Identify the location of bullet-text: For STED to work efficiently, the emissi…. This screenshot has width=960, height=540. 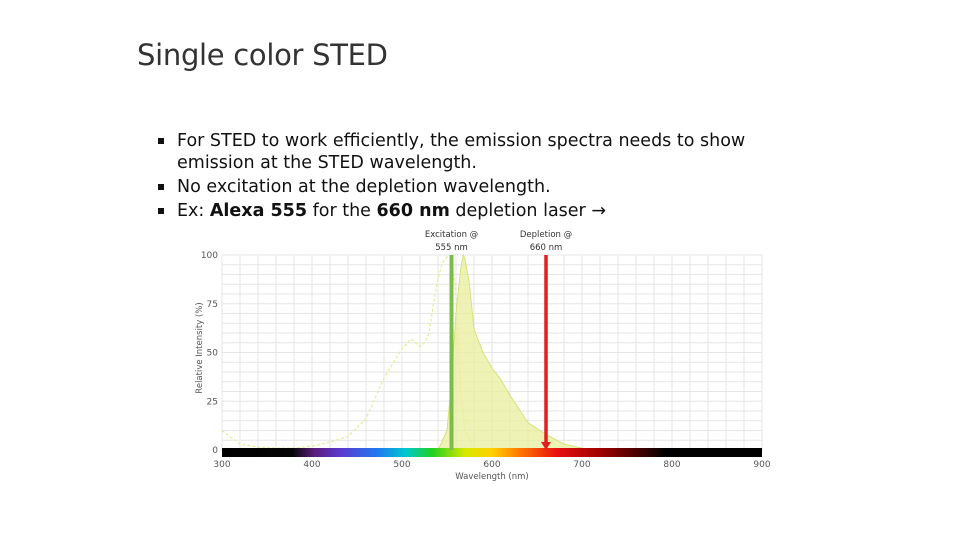
(461, 152).